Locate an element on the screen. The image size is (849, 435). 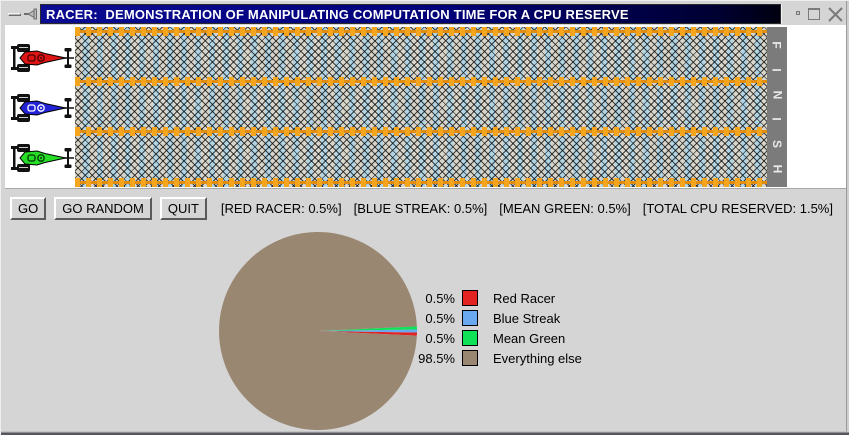
finish-letter: N is located at coordinates (776, 94).